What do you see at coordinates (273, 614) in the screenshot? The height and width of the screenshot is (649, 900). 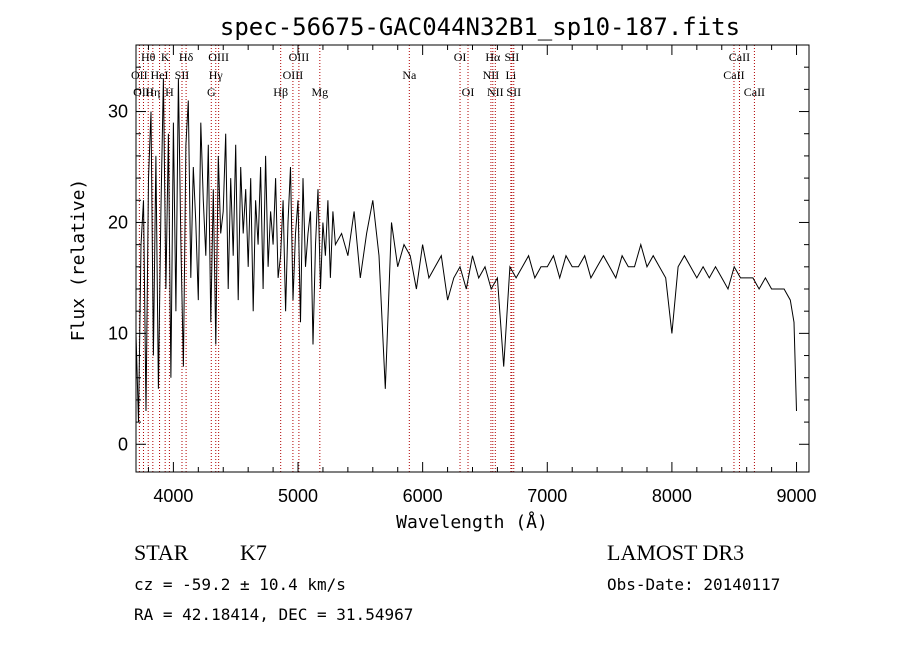 I see `coords-text: RA = 42.18414, DEC = 31.54967` at bounding box center [273, 614].